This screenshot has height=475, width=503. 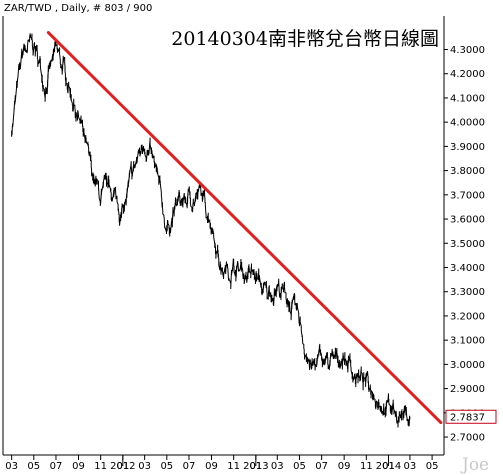 I want to click on y-tick-label: 3.6000, so click(x=467, y=220).